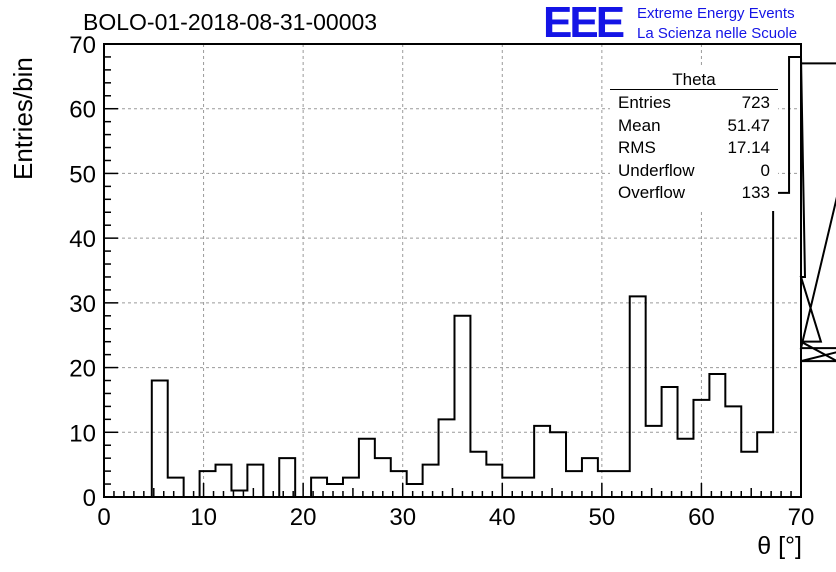  I want to click on stats-value: 0, so click(765, 170).